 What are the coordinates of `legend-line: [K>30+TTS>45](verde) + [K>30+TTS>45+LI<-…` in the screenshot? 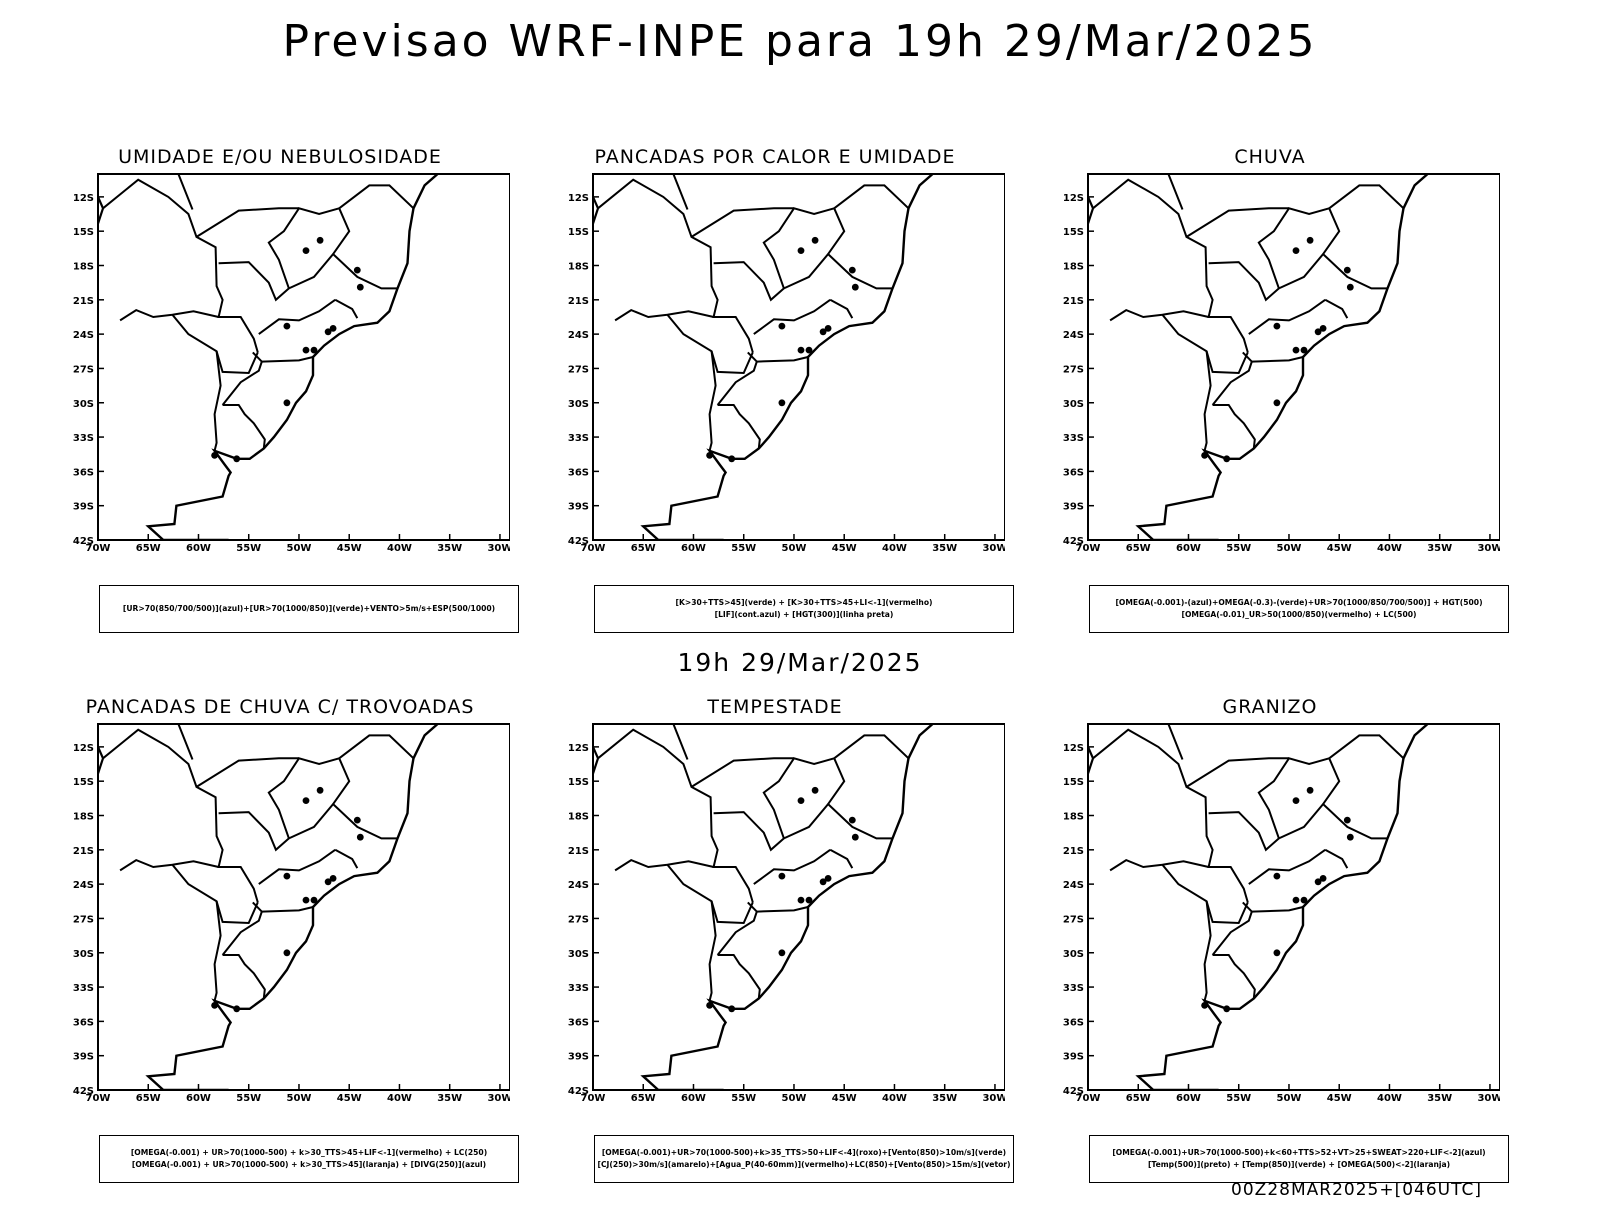 It's located at (804, 602).